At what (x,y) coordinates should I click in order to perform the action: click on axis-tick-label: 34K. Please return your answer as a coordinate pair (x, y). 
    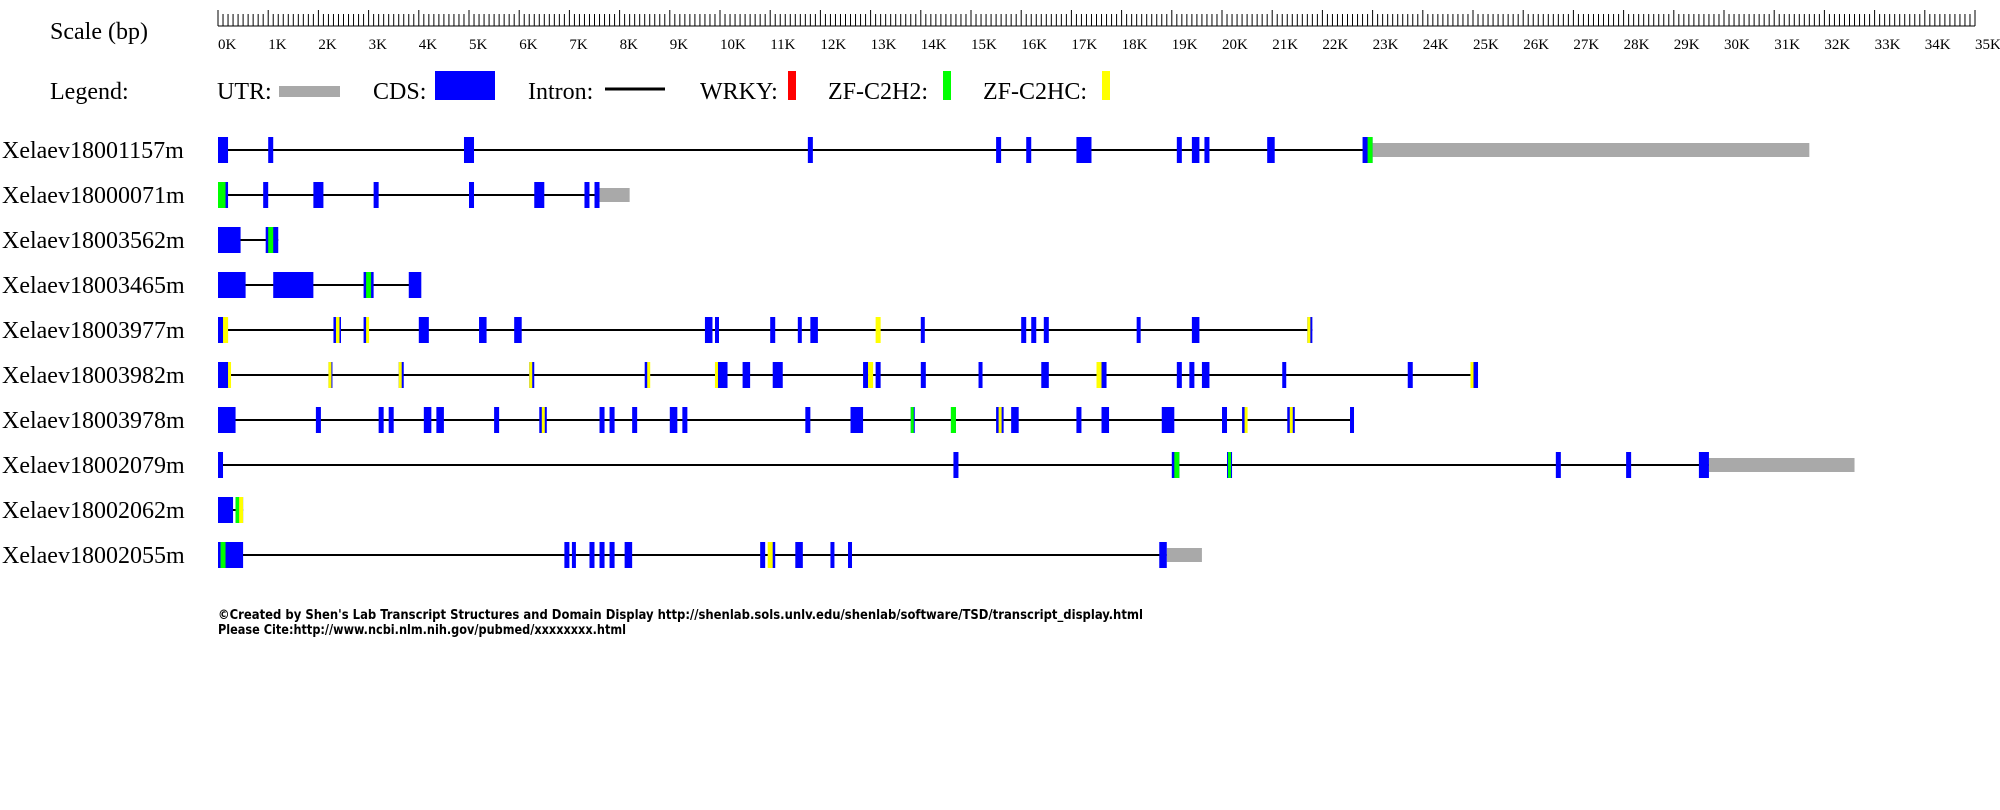
    Looking at the image, I should click on (1938, 45).